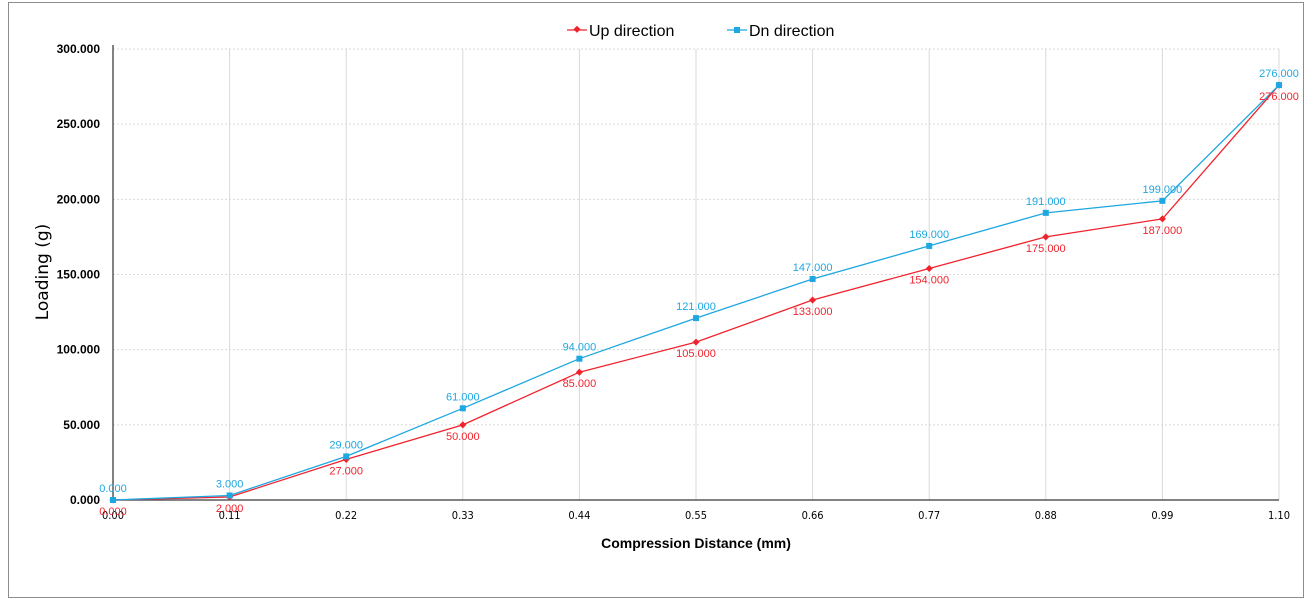 Image resolution: width=1308 pixels, height=602 pixels. What do you see at coordinates (813, 312) in the screenshot?
I see `data-label-up: 133.000` at bounding box center [813, 312].